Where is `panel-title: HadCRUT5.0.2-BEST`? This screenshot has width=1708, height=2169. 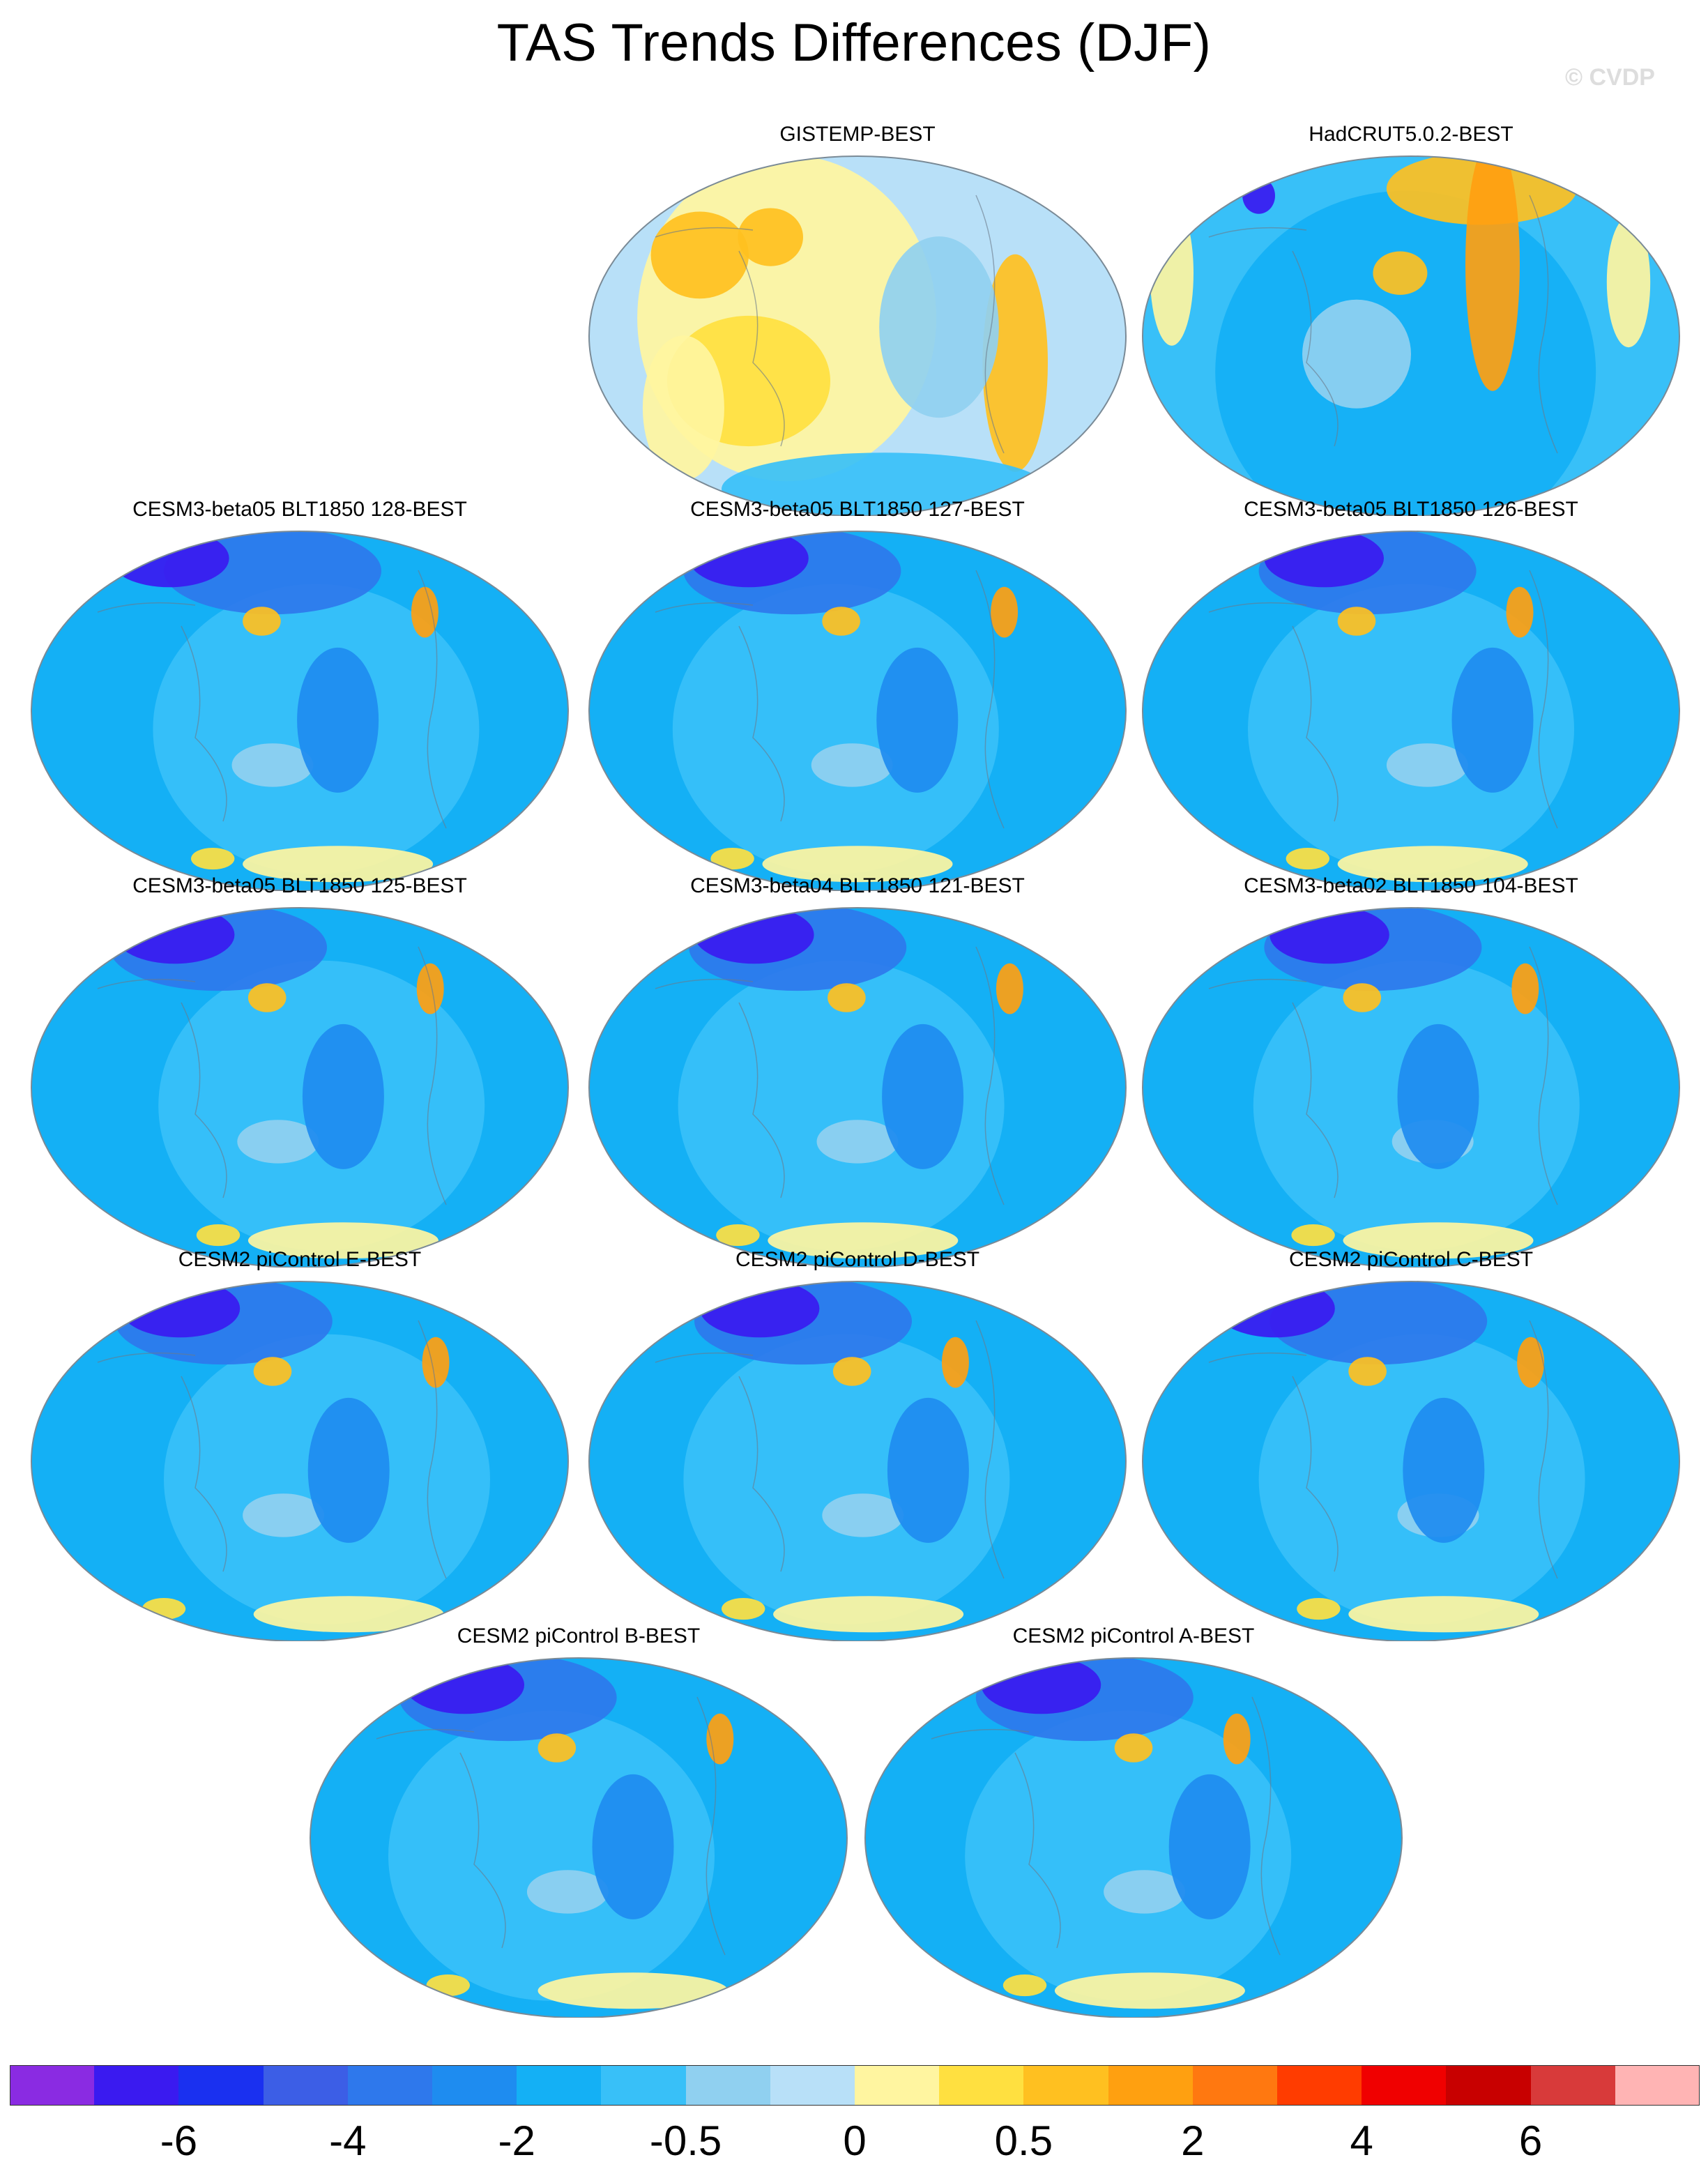
panel-title: HadCRUT5.0.2-BEST is located at coordinates (1411, 134).